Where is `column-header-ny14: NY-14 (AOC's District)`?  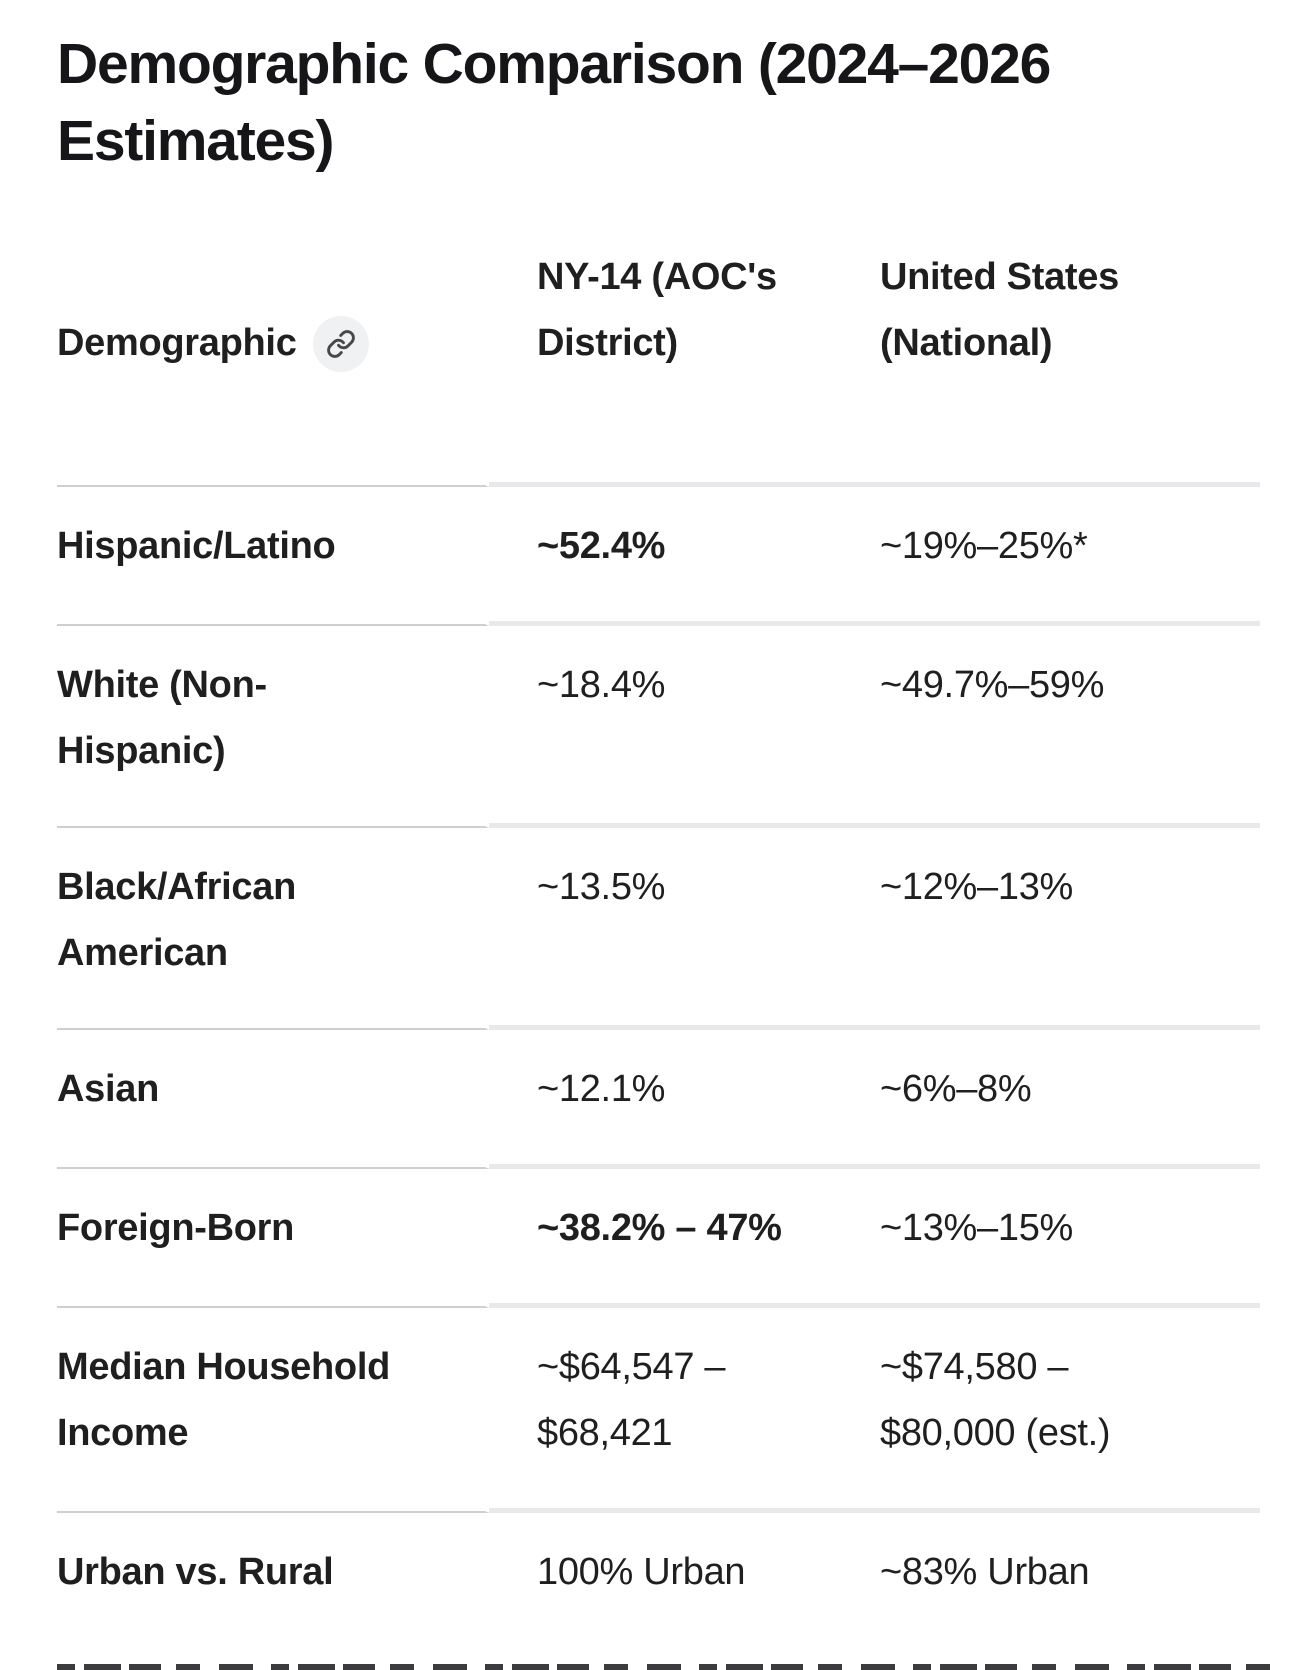 column-header-ny14: NY-14 (AOC's District) is located at coordinates (660, 359).